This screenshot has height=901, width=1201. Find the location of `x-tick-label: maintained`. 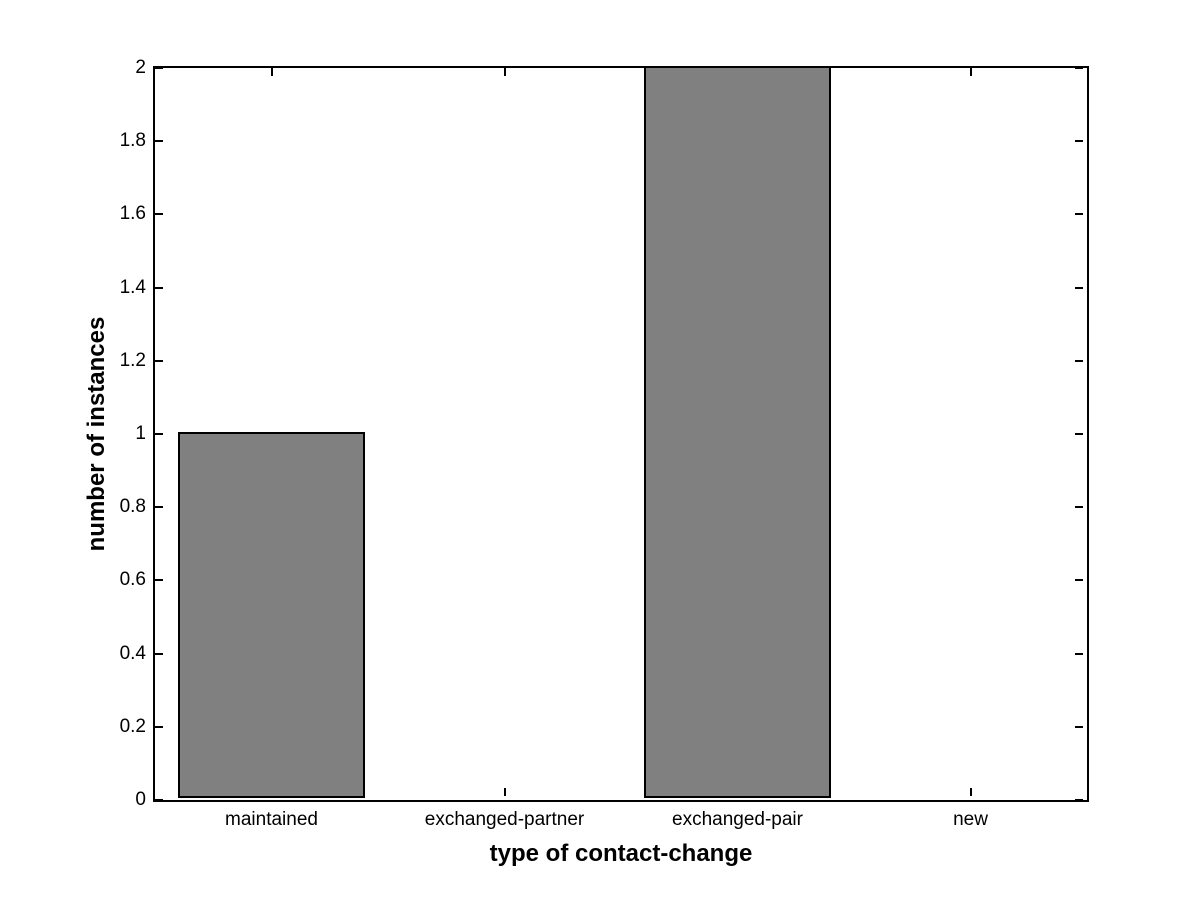

x-tick-label: maintained is located at coordinates (271, 819).